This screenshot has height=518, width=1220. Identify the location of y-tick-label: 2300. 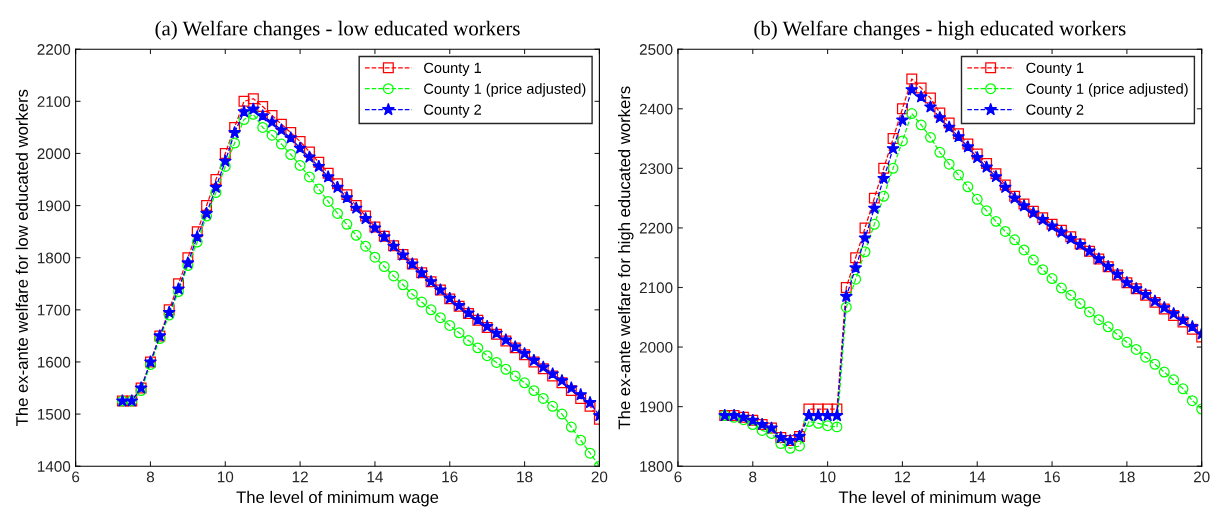
(656, 169).